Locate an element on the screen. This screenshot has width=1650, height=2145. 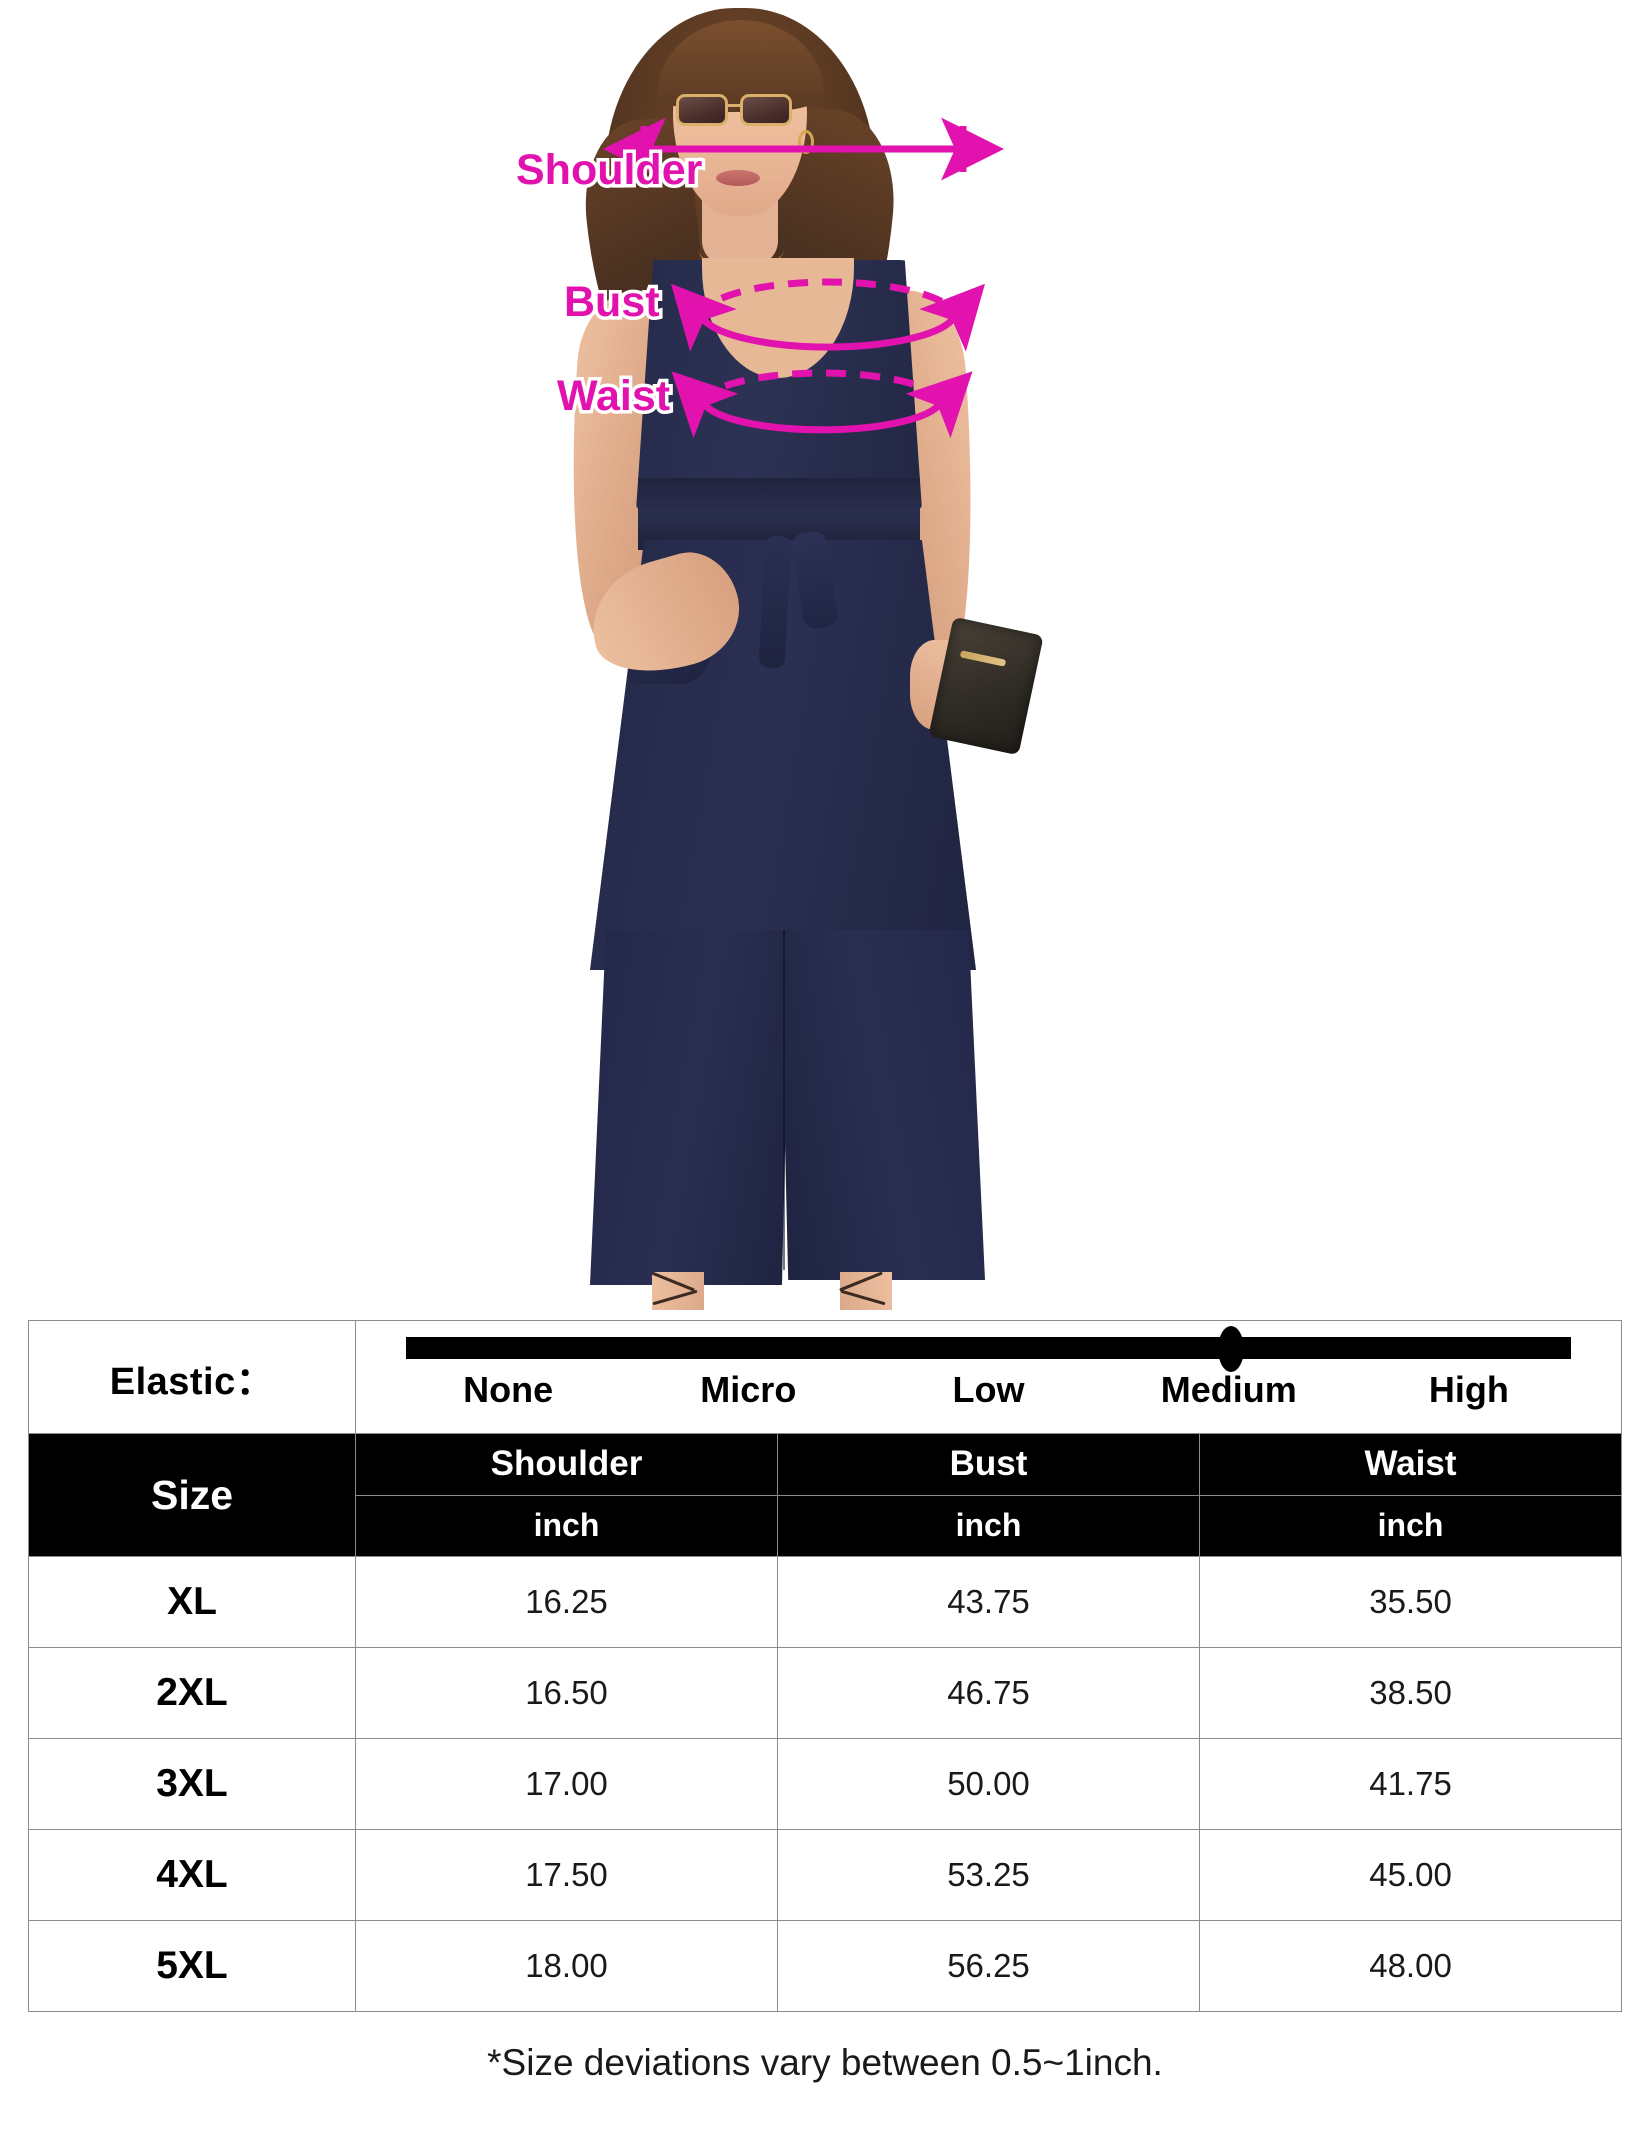
header-shoulder-label: Shoulder is located at coordinates (566, 1464).